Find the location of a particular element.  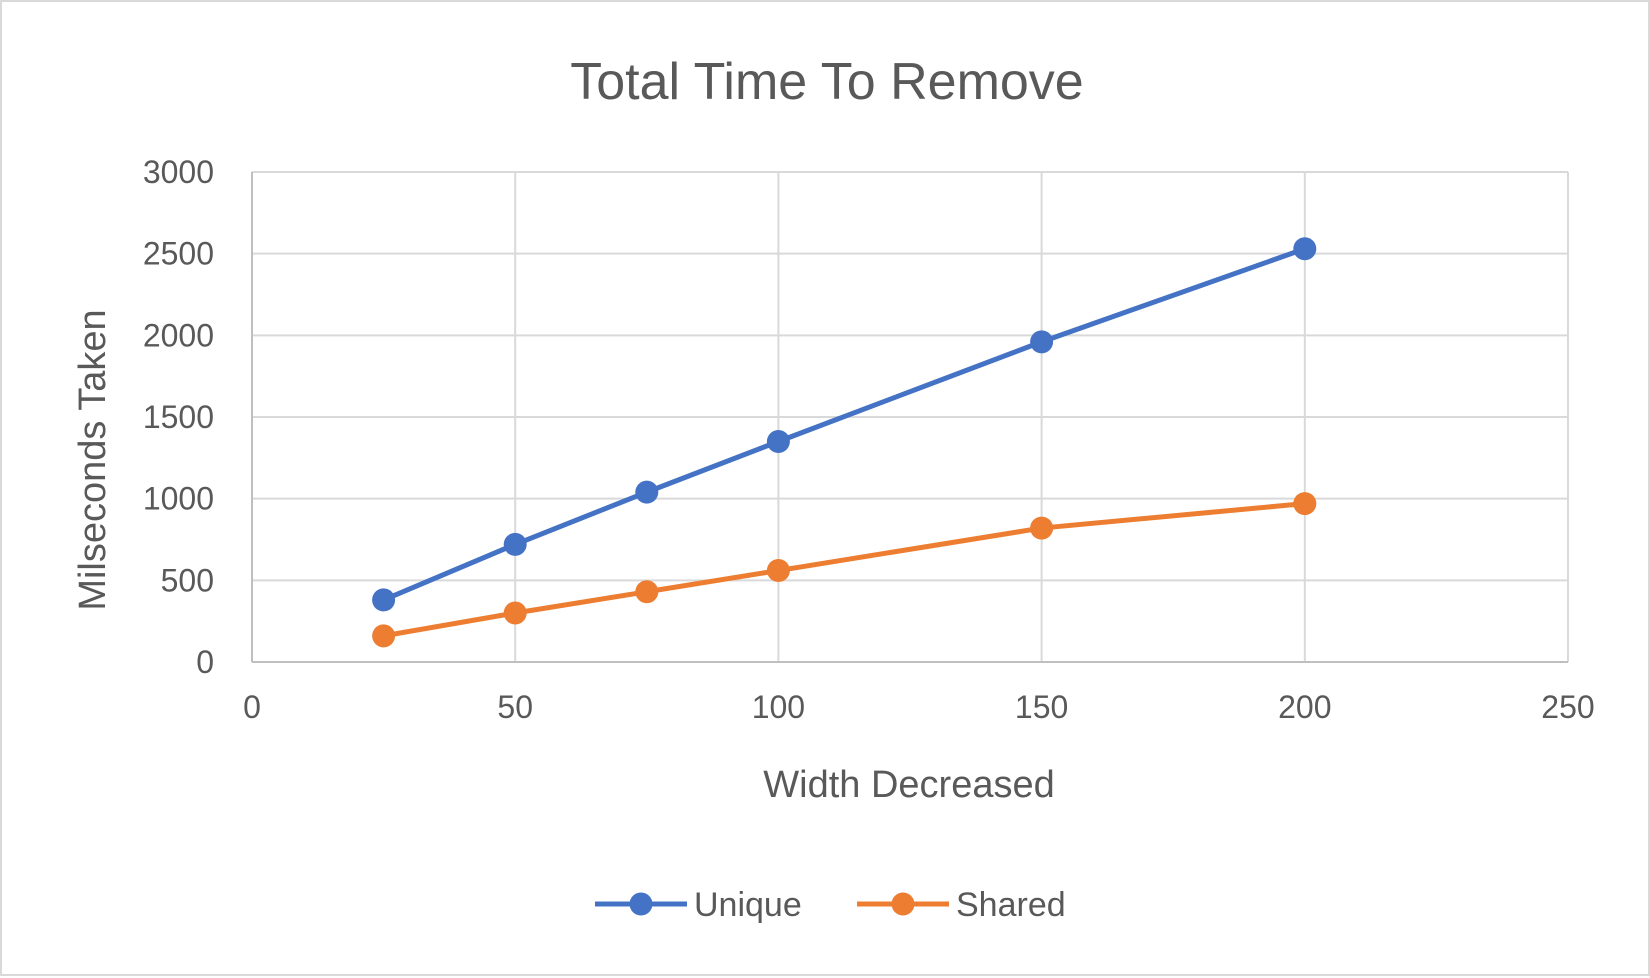

y-tick-label: 2000 is located at coordinates (178, 335).